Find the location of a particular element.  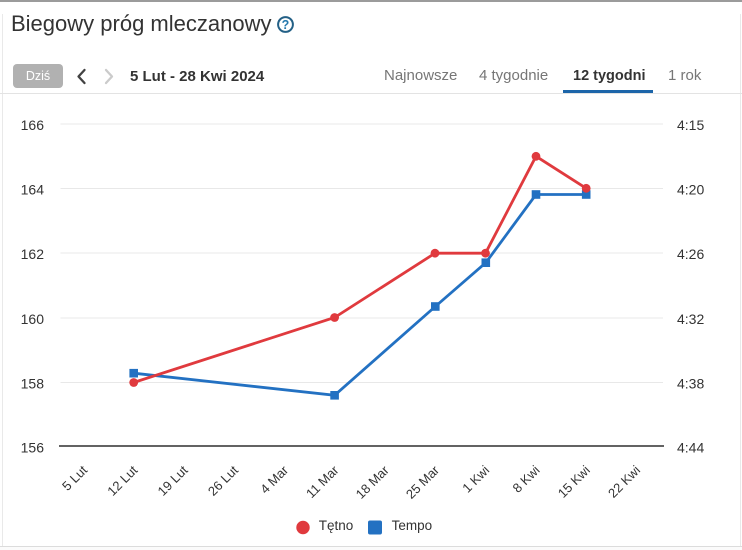

svg-text: 158 is located at coordinates (33, 383).